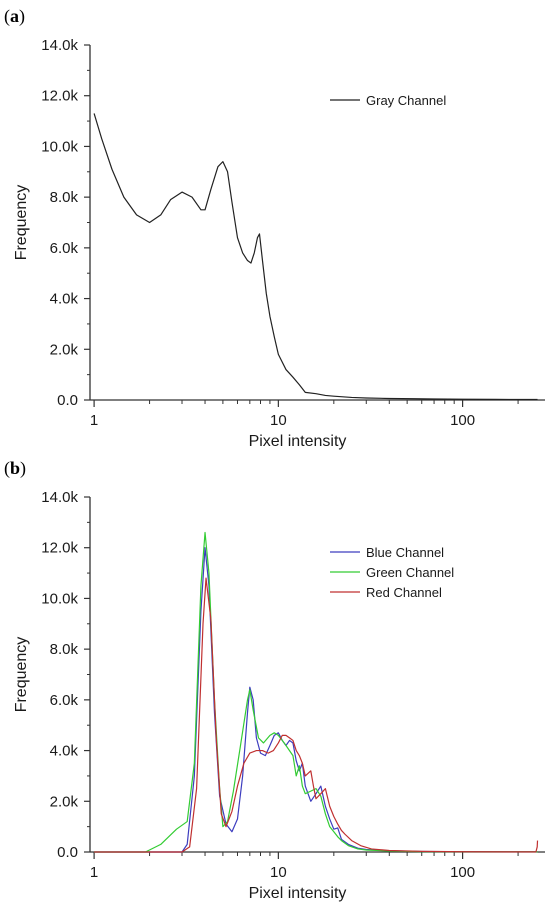 Image resolution: width=550 pixels, height=904 pixels. What do you see at coordinates (406, 100) in the screenshot?
I see `legend-label: Gray Channel` at bounding box center [406, 100].